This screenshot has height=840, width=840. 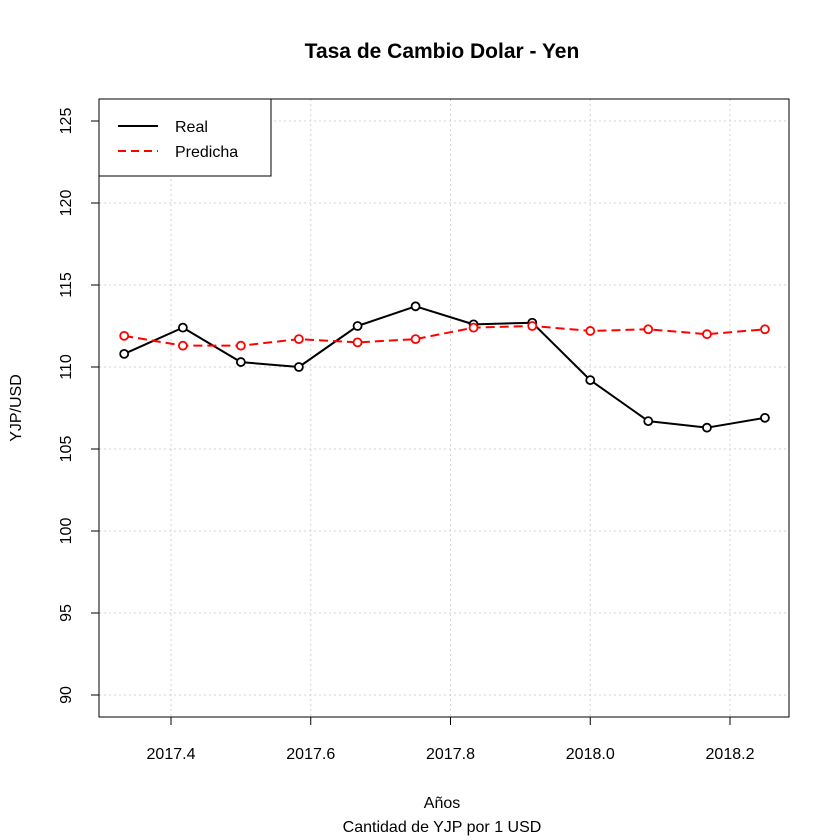 I want to click on y-tick-label: 90, so click(x=66, y=695).